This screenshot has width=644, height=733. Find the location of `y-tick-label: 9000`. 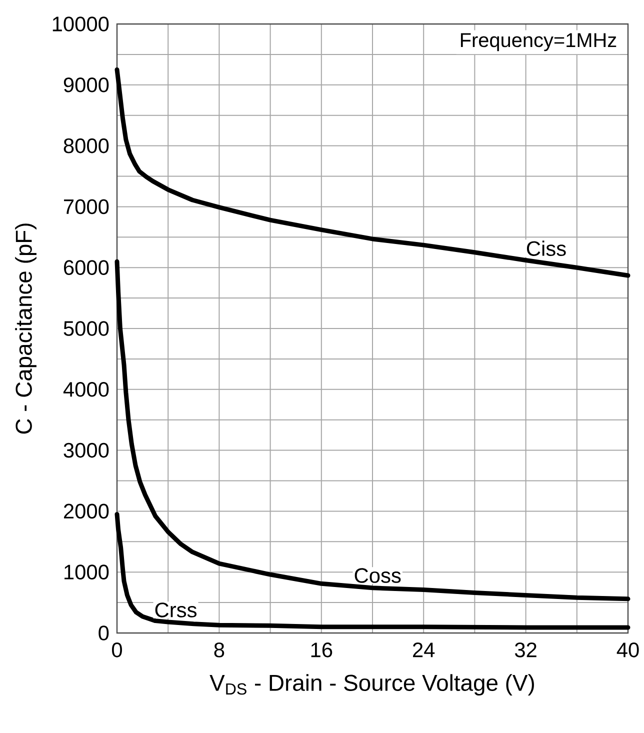

y-tick-label: 9000 is located at coordinates (86, 84).